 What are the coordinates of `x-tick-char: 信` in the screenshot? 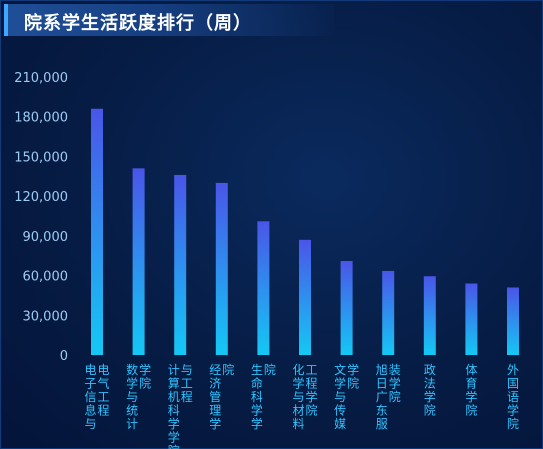 It's located at (90, 397).